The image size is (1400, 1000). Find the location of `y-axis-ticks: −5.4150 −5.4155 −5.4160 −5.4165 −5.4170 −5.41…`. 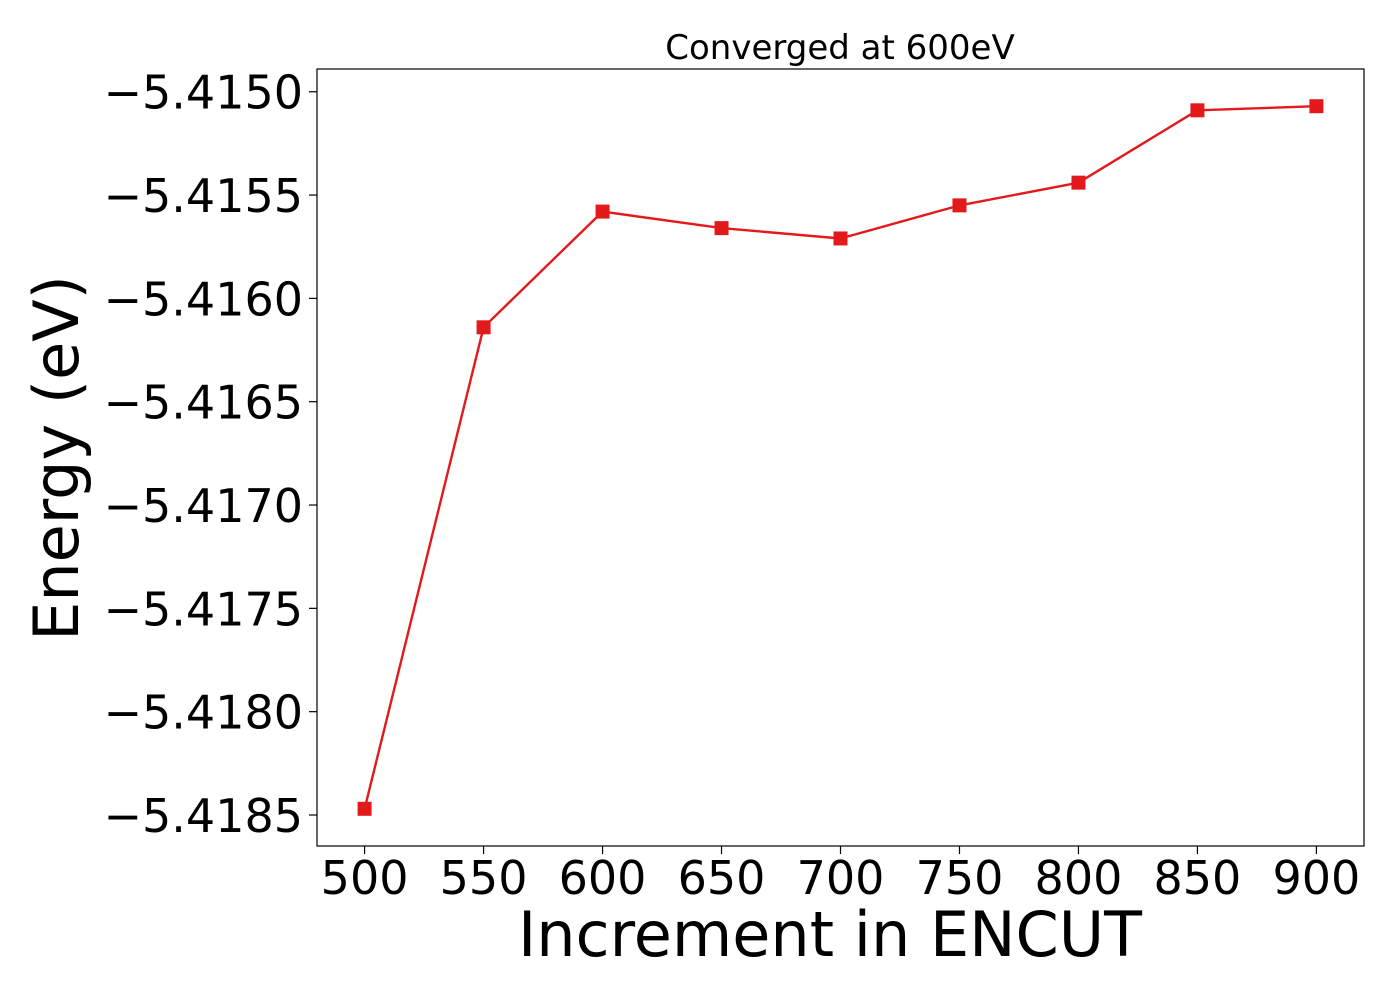

y-axis-ticks: −5.4150 −5.4155 −5.4160 −5.4165 −5.4170 −5.41… is located at coordinates (210, 454).